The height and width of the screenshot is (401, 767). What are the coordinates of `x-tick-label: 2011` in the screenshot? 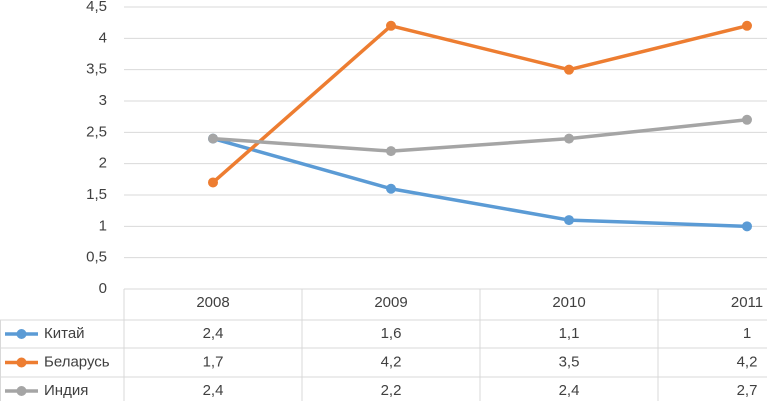 It's located at (747, 302).